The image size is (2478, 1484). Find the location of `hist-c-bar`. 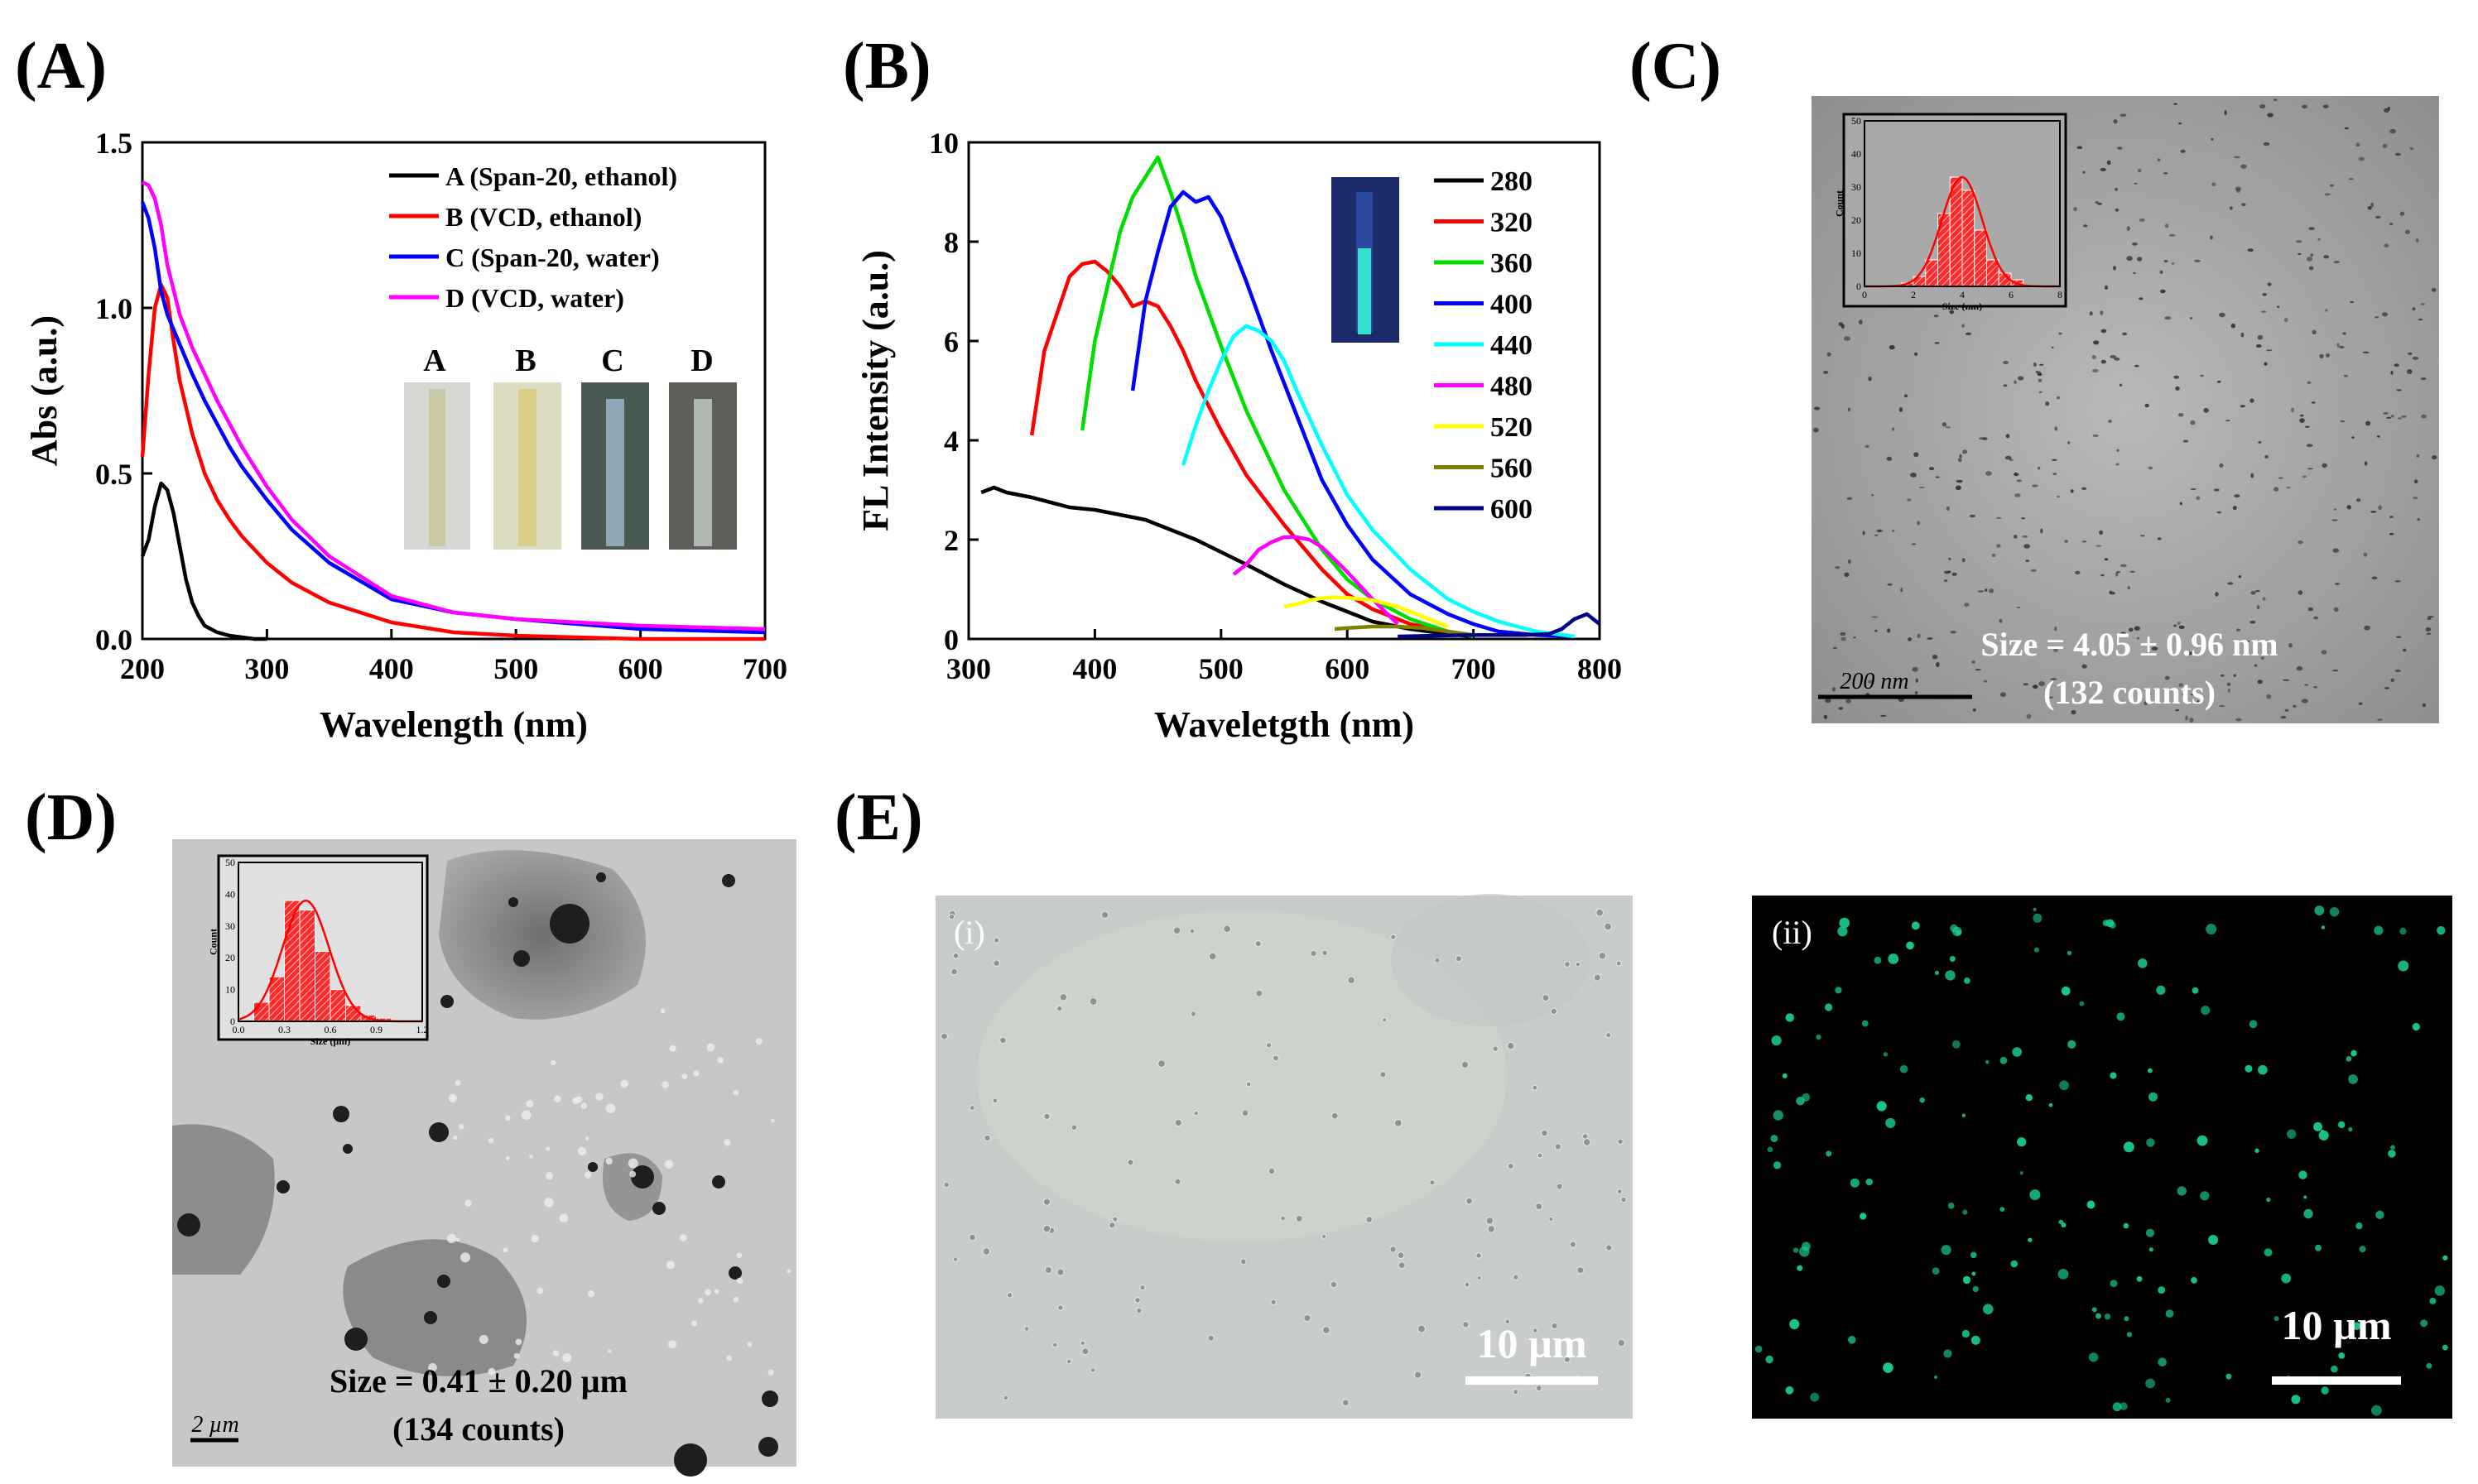

hist-c-bar is located at coordinates (1956, 231).